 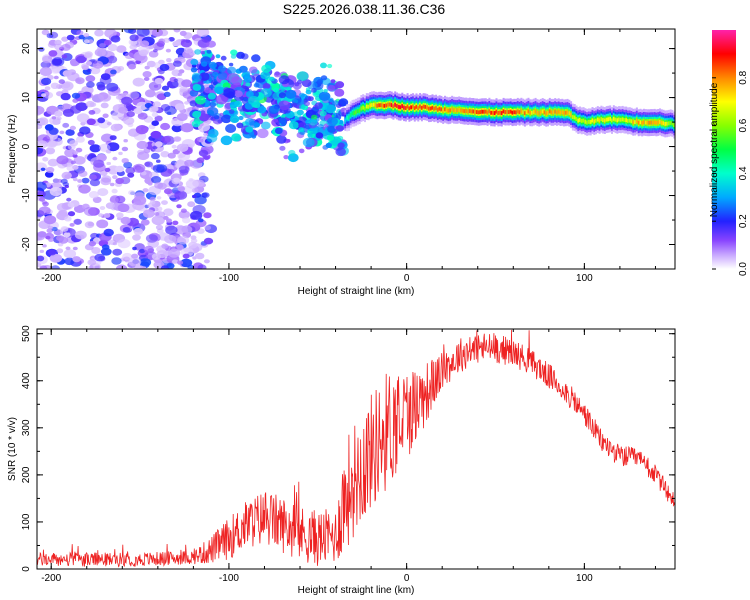 What do you see at coordinates (364, 9) in the screenshot?
I see `figure-title: S225.2026.038.11.36.C36` at bounding box center [364, 9].